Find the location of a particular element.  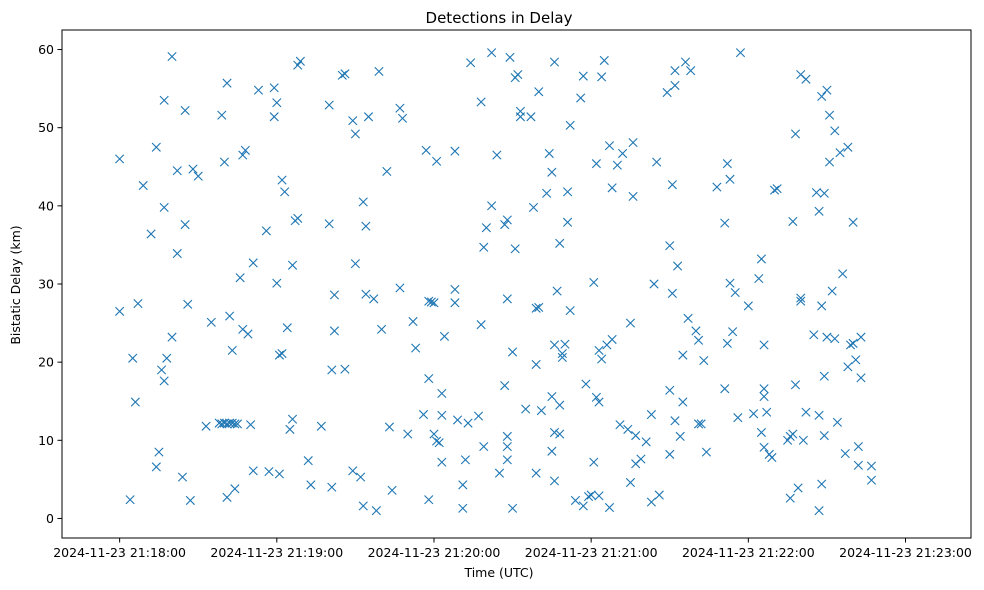

y-tick-label: 50 is located at coordinates (46, 127).